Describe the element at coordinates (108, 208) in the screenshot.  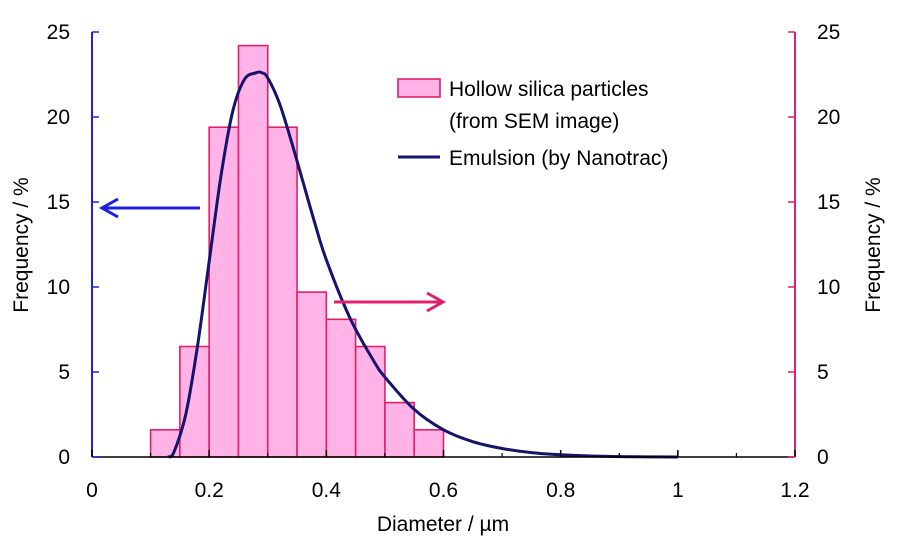
I see `left-axis-arrow-icon` at that location.